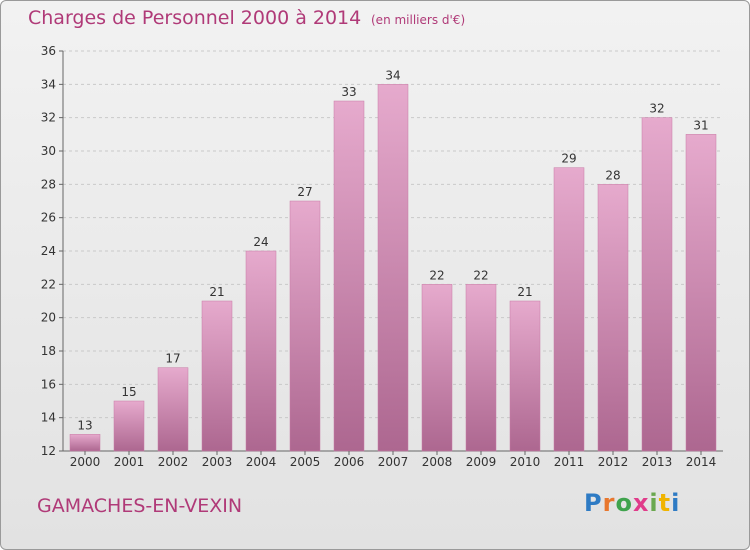  I want to click on bar-value-label: 34, so click(392, 75).